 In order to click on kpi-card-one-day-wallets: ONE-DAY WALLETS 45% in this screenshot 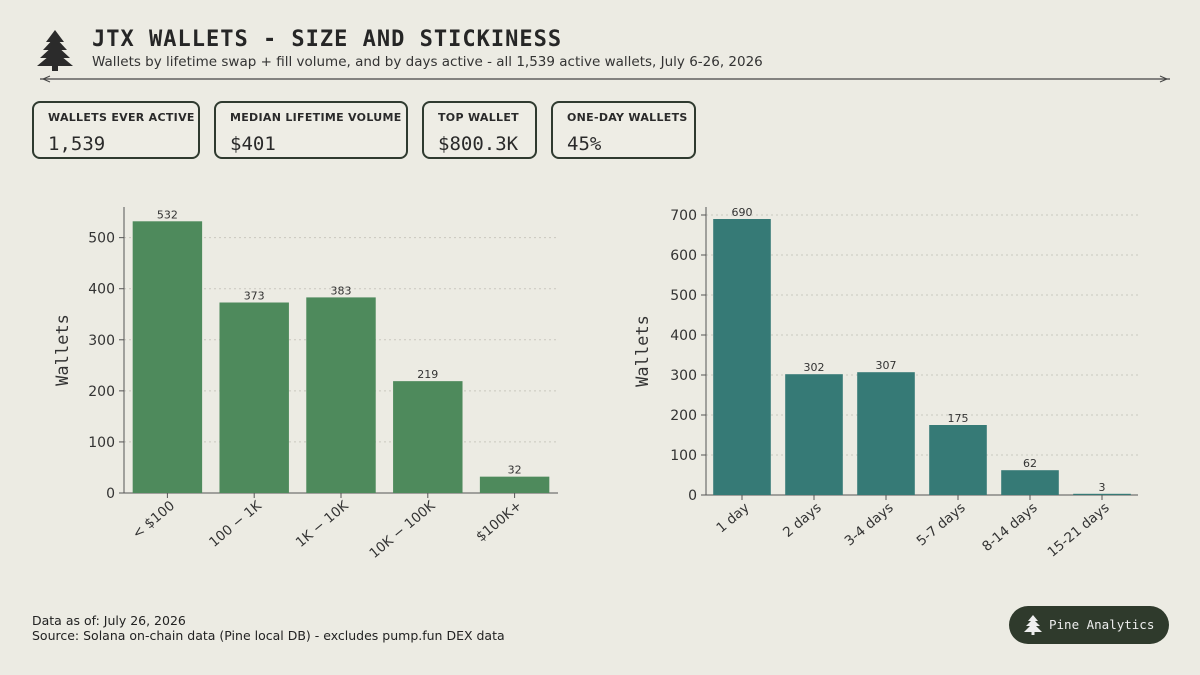, I will do `click(623, 130)`.